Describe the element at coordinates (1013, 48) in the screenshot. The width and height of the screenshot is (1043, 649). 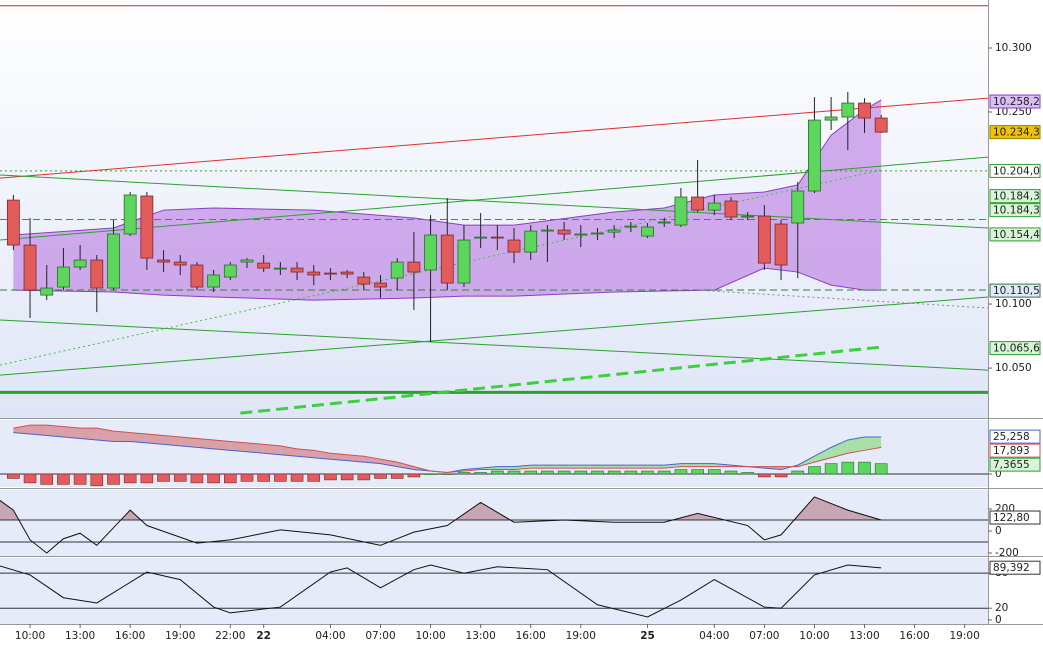
I see `y-tick-label: 10.300` at that location.